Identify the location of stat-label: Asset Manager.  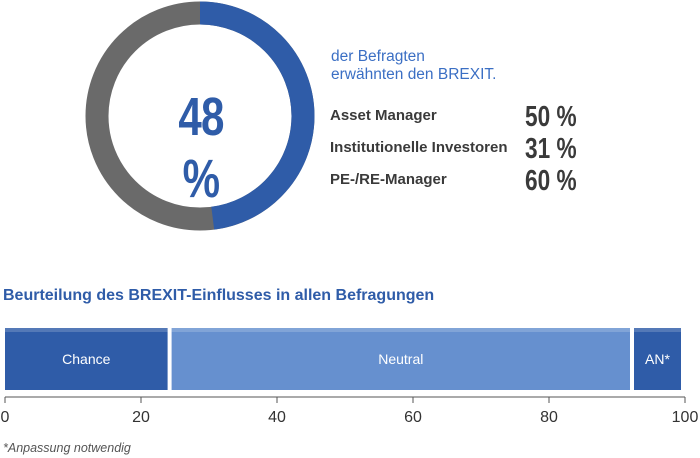
(383, 115).